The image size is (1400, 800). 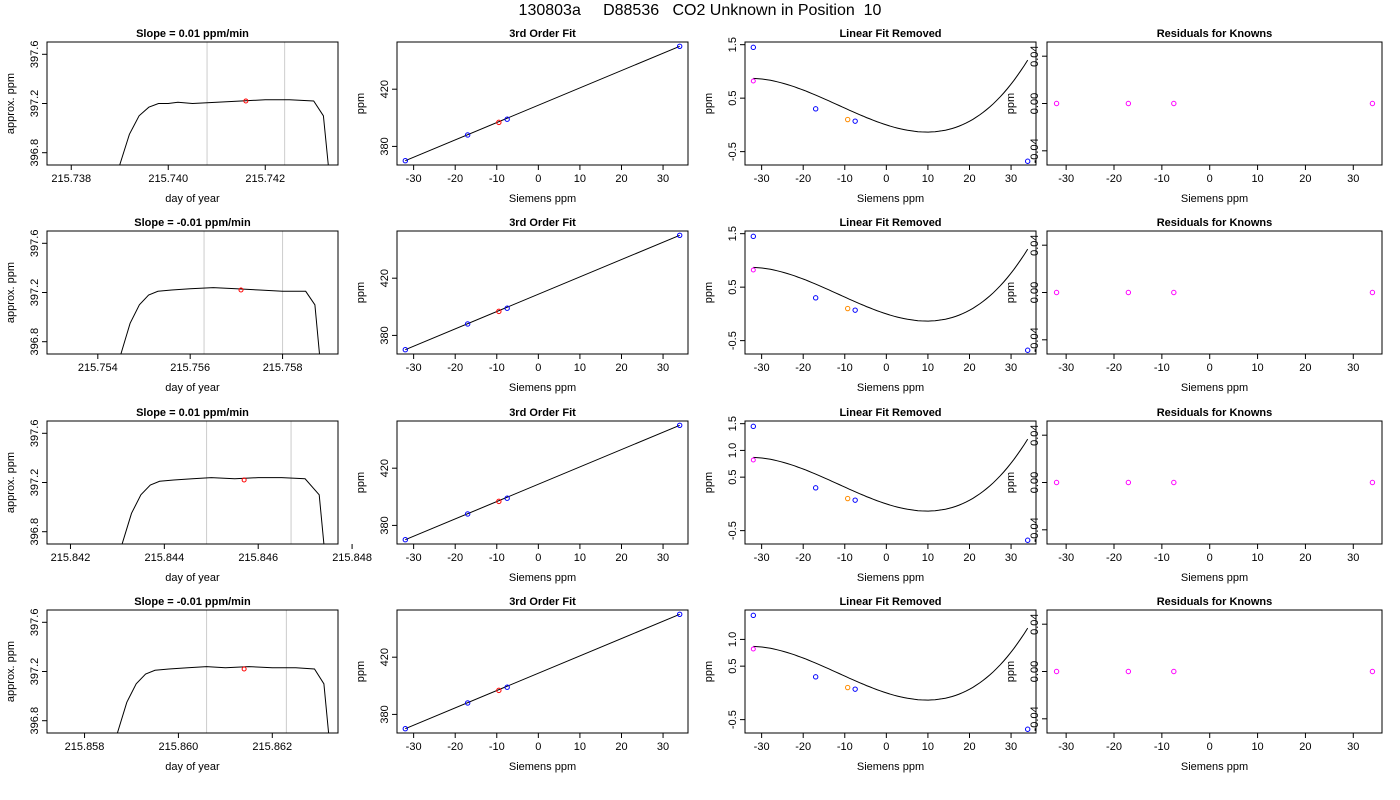 I want to click on x-tick-label: 215.848, so click(x=352, y=558).